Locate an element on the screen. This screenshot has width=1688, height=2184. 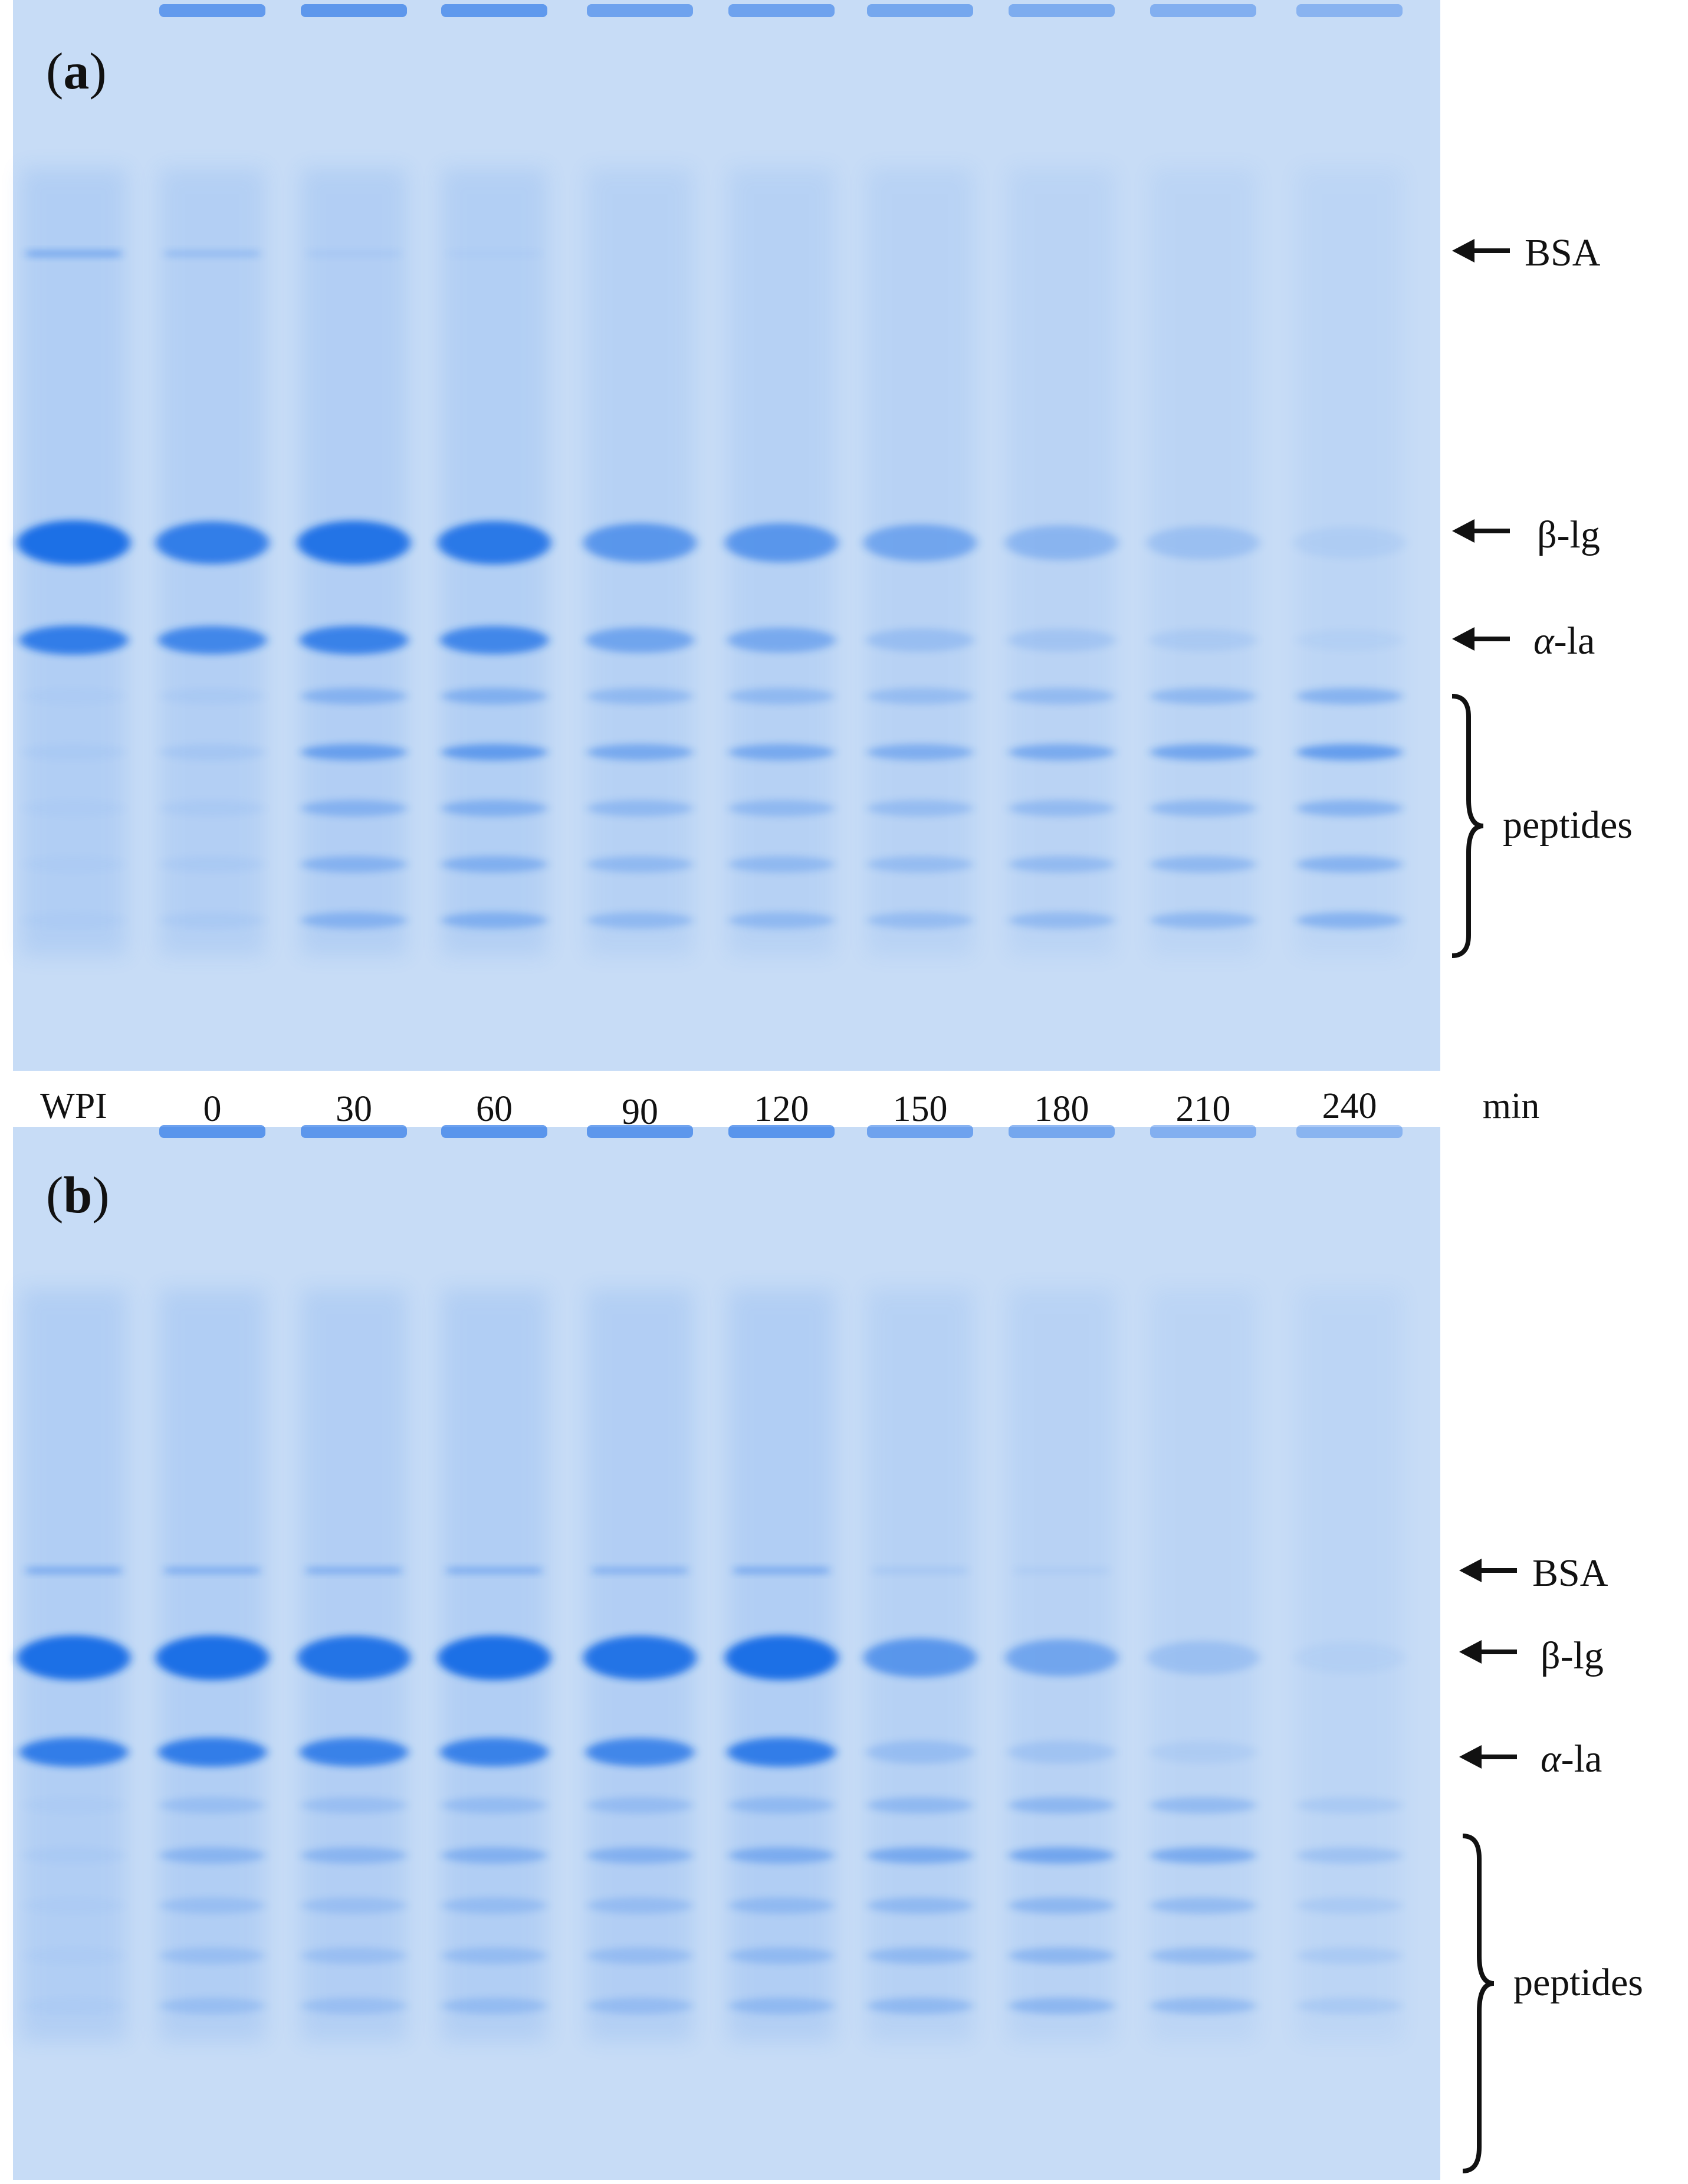
lane-label: 0 is located at coordinates (212, 1109).